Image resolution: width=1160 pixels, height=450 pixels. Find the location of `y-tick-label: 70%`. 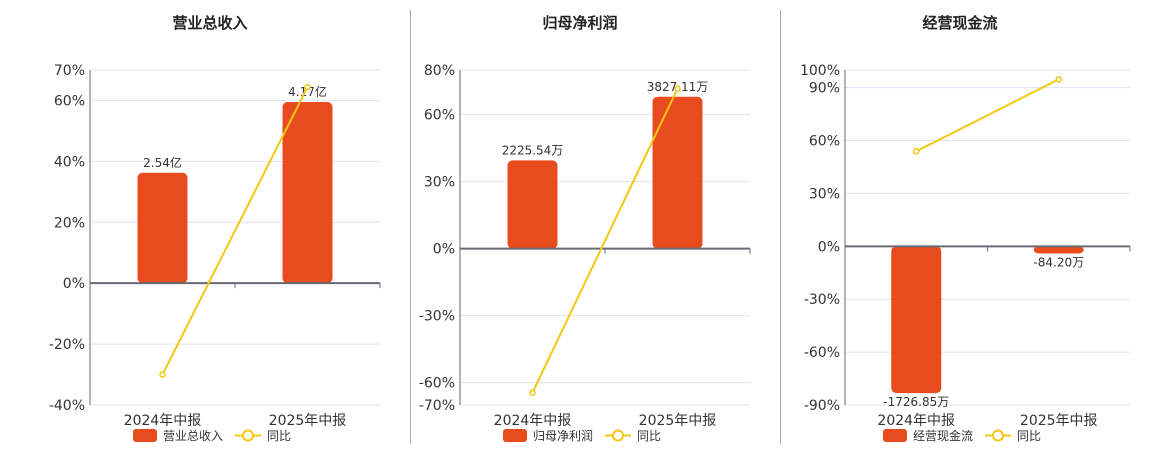

y-tick-label: 70% is located at coordinates (69, 71).